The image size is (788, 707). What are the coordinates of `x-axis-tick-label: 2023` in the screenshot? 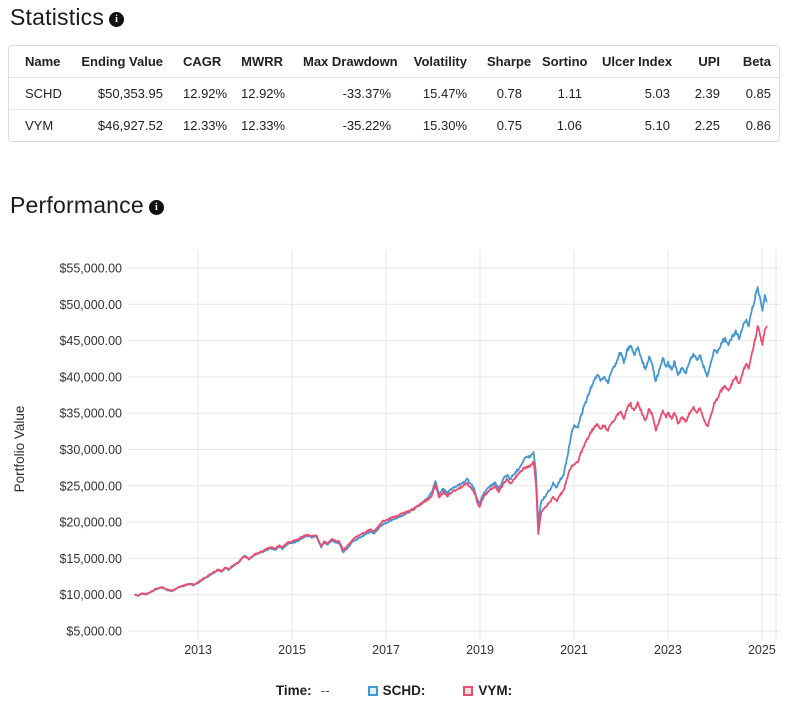 It's located at (668, 650).